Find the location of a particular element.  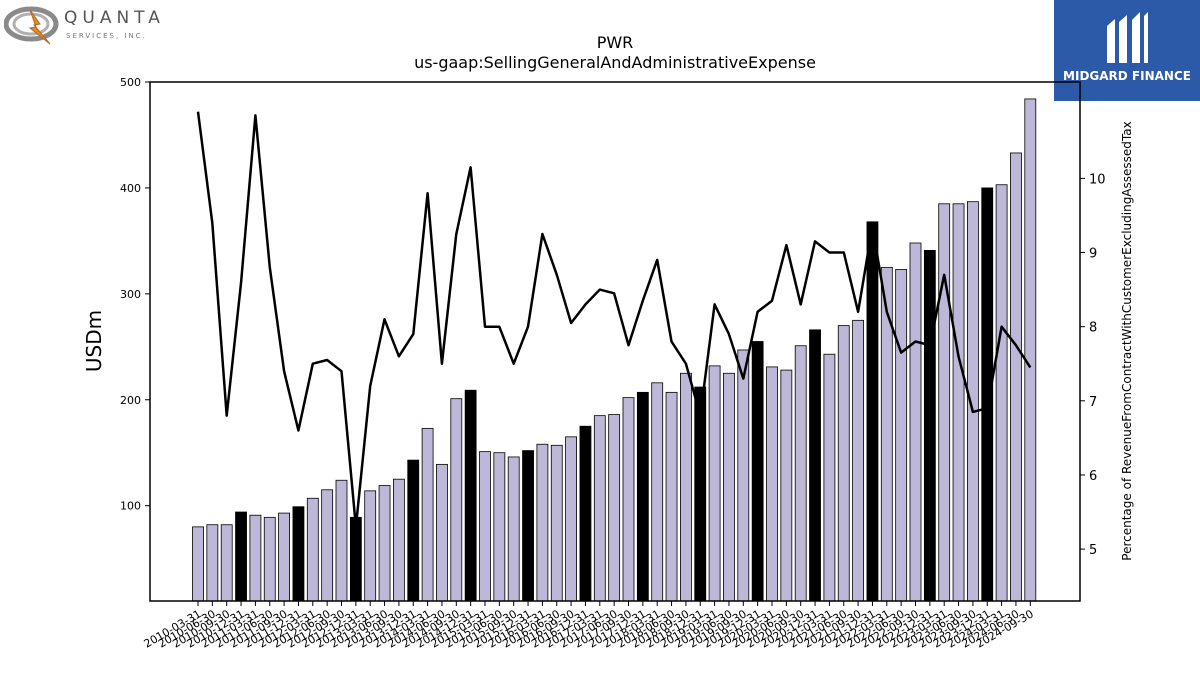

y2-tick-label: 10 is located at coordinates (1097, 179).